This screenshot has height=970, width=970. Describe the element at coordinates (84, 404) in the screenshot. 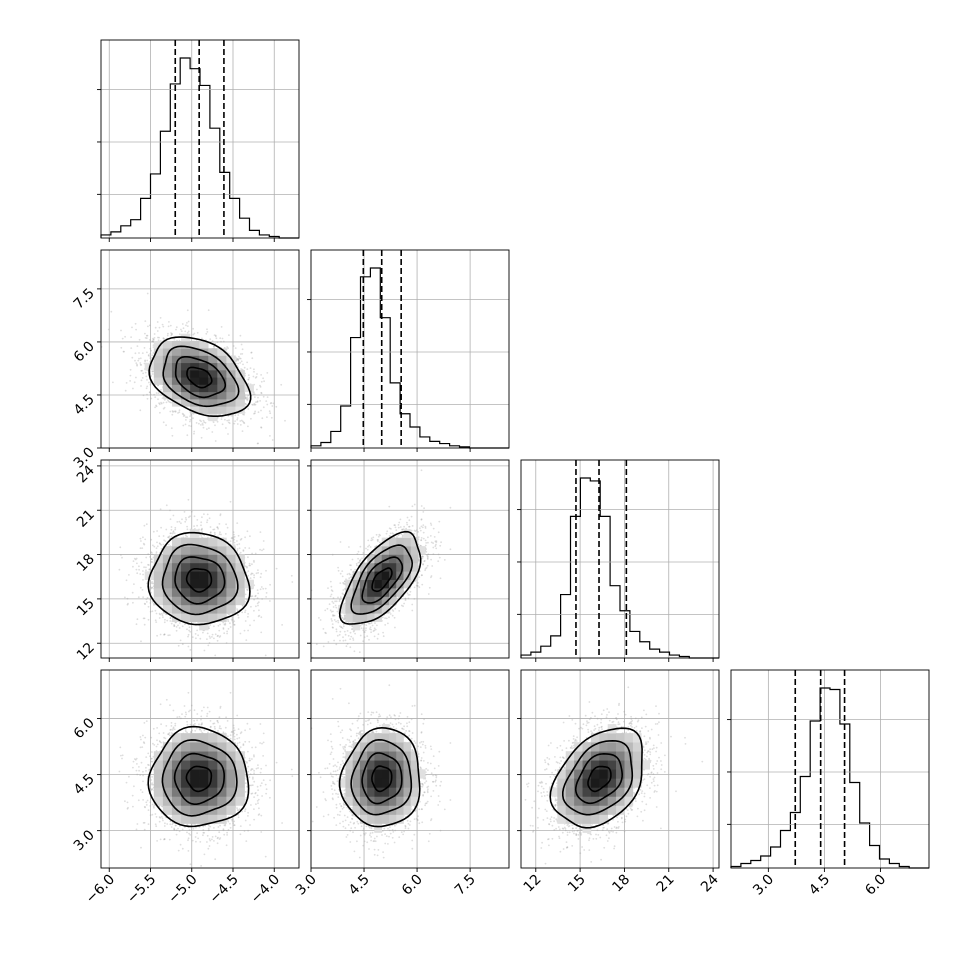

I see `y-tick-label: 4.5` at that location.